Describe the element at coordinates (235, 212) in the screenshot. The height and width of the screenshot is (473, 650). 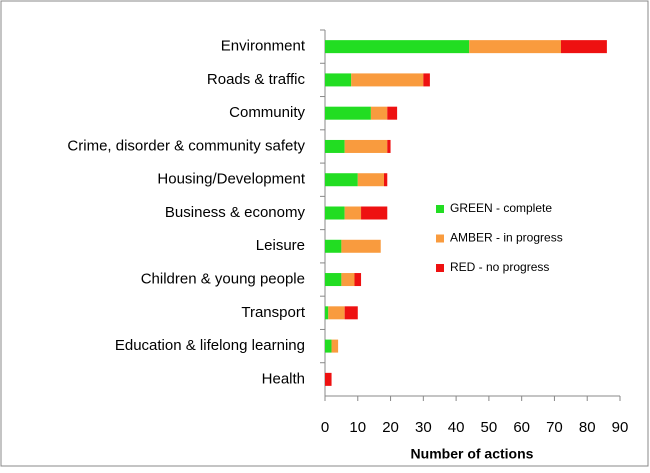
I see `y-tick-label: Business & economy` at that location.